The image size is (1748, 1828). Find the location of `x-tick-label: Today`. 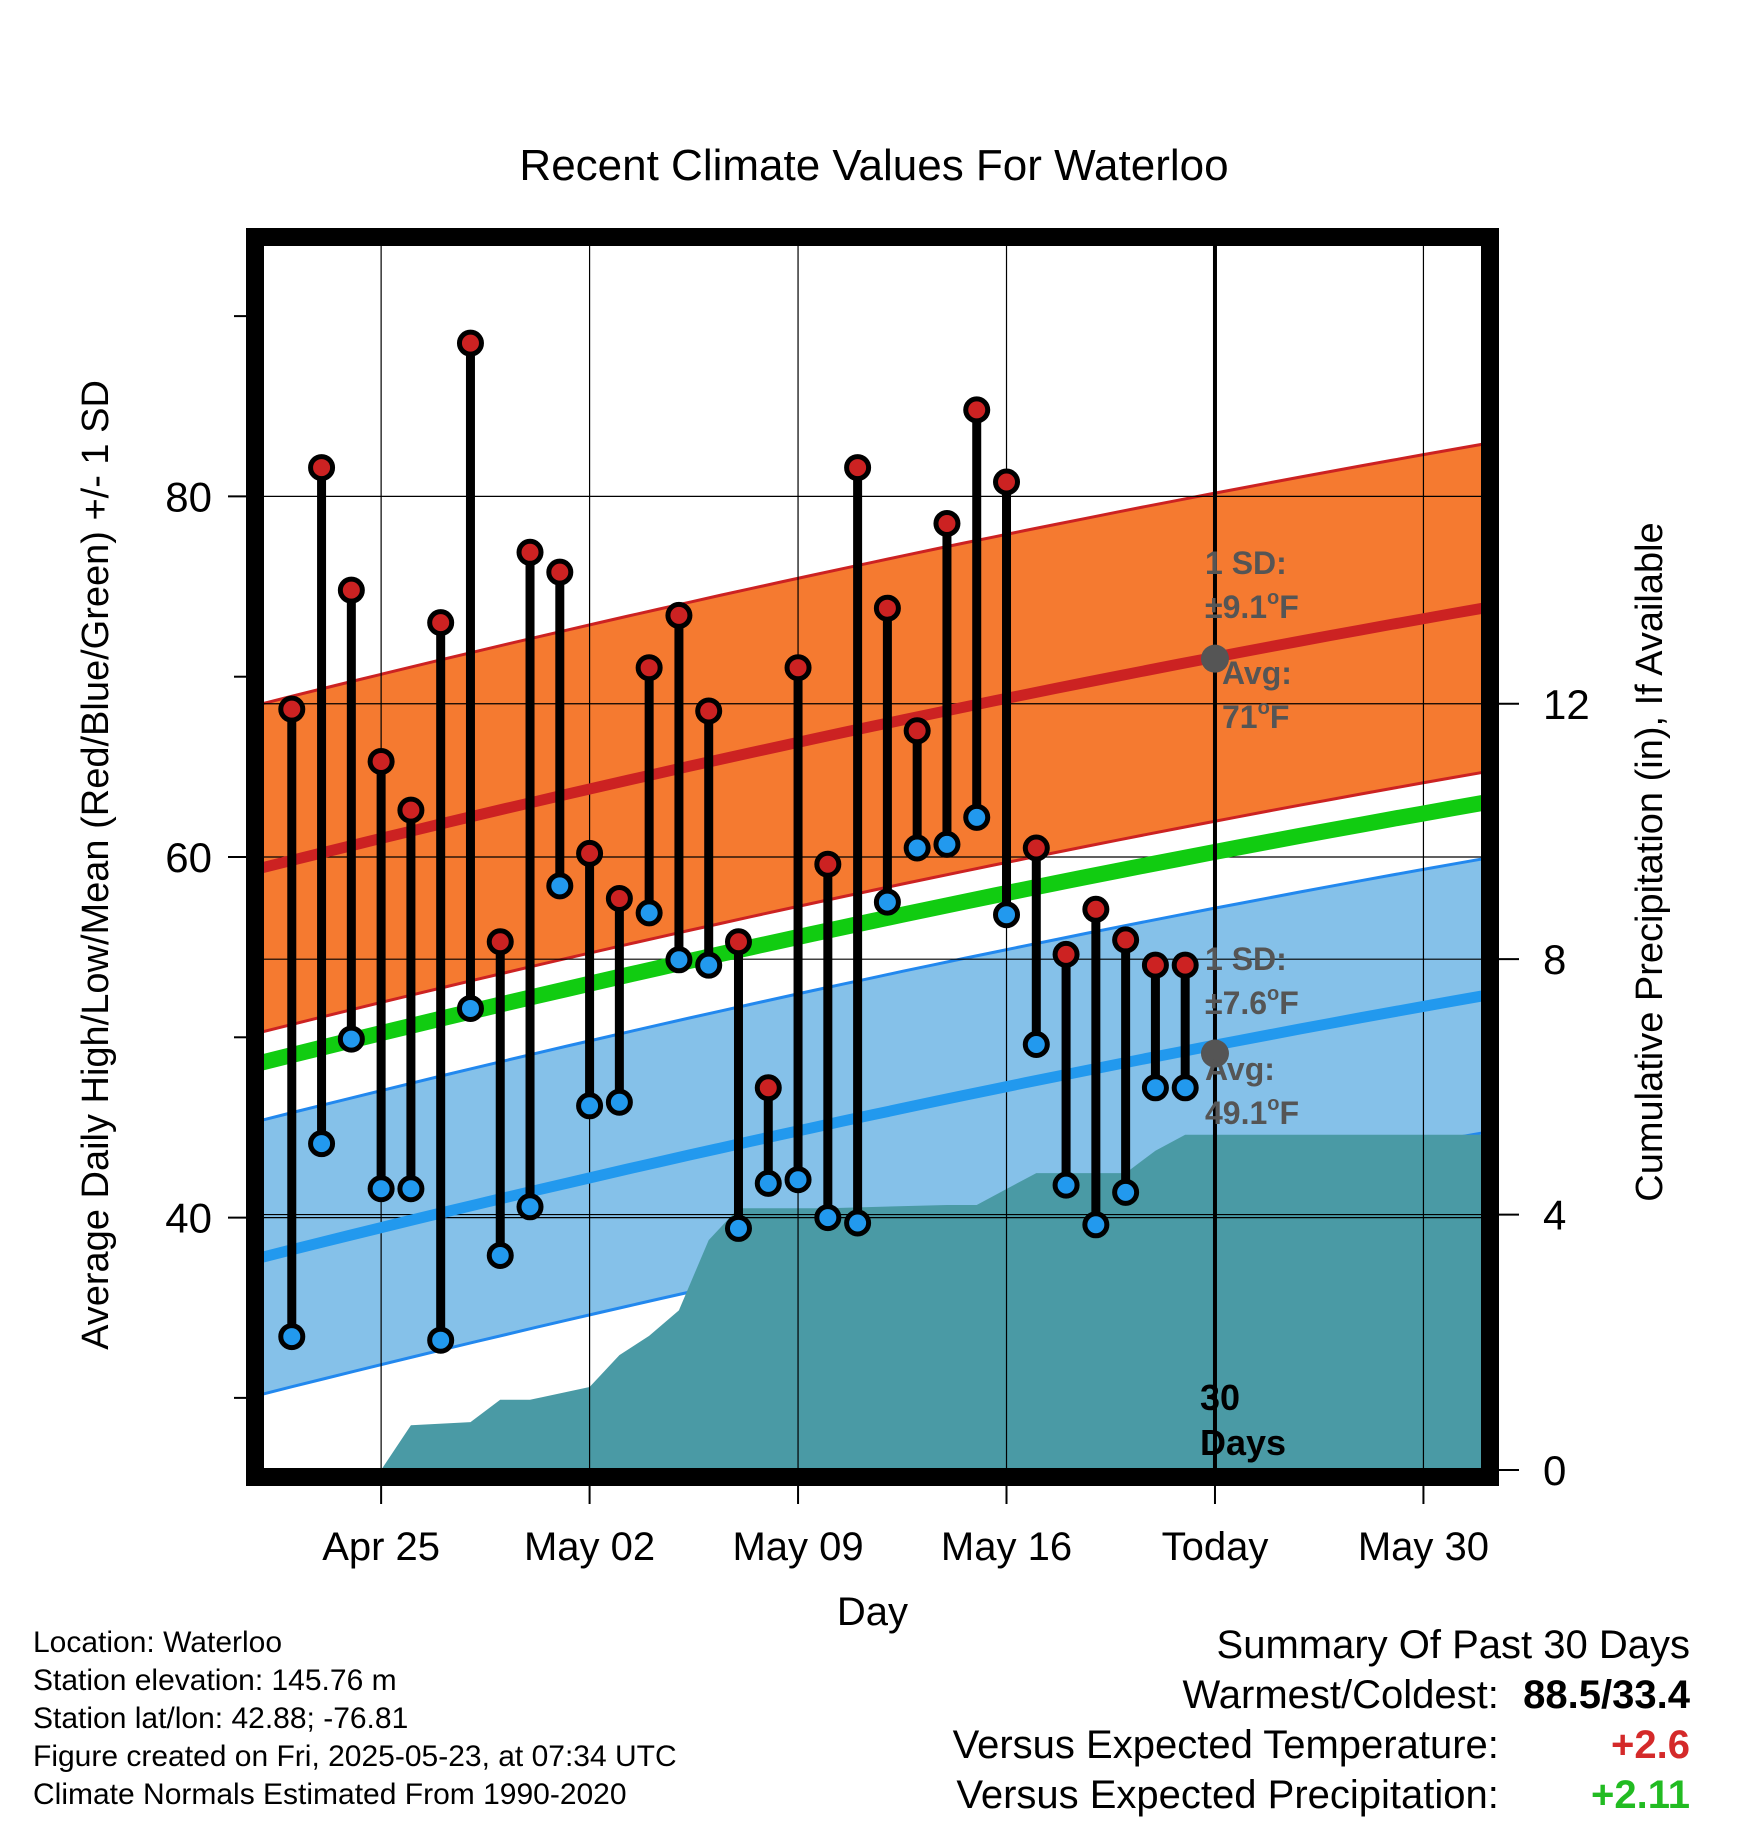

x-tick-label: Today is located at coordinates (1215, 1547).